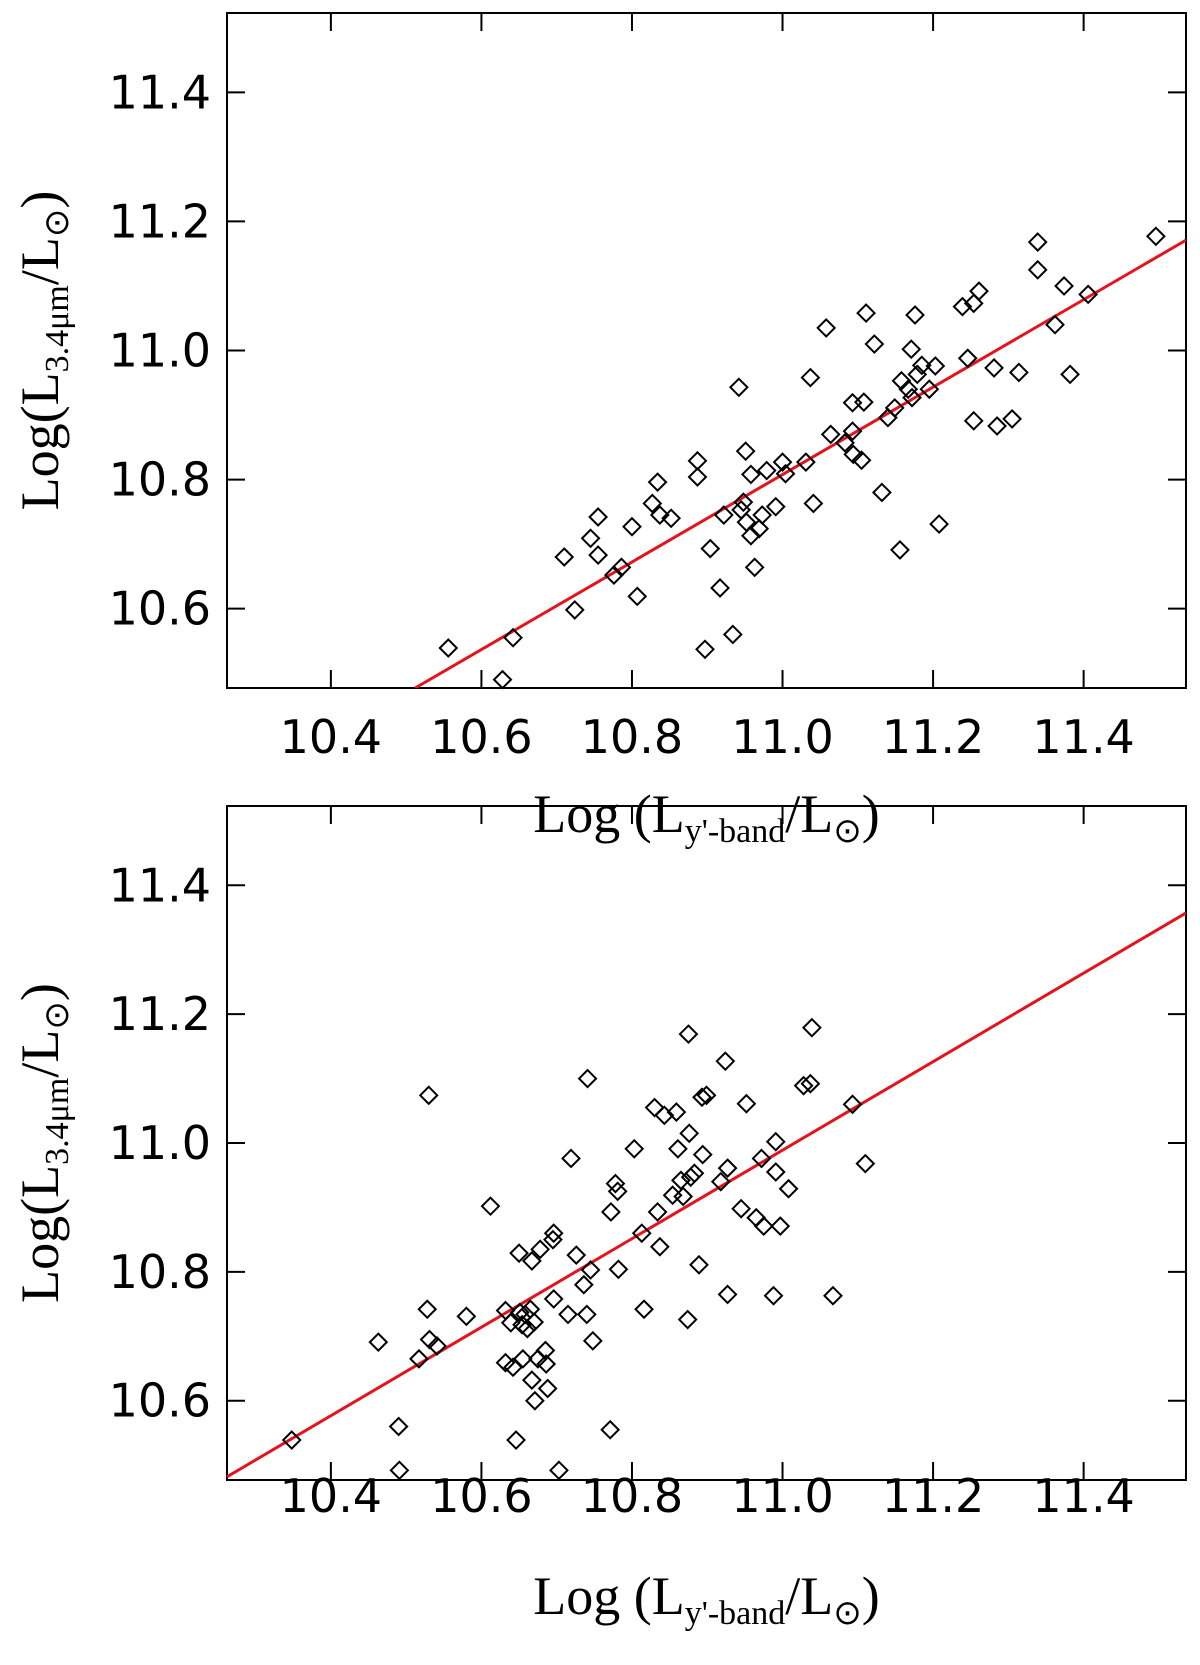 The height and width of the screenshot is (1665, 1200). What do you see at coordinates (933, 737) in the screenshot?
I see `x-tick-label: 11.2` at bounding box center [933, 737].